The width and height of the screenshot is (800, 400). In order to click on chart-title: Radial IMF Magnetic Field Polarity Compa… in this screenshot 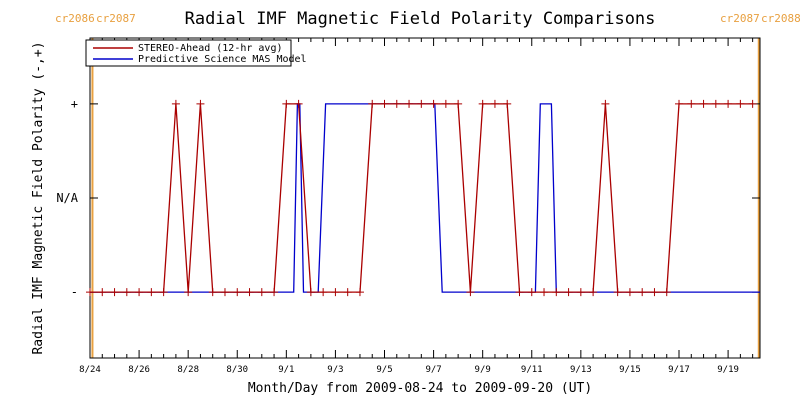, I will do `click(420, 19)`.